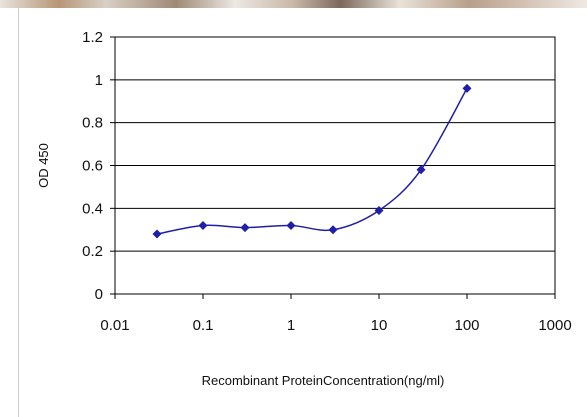 Image resolution: width=587 pixels, height=417 pixels. What do you see at coordinates (99, 80) in the screenshot?
I see `y-tick-label: 1` at bounding box center [99, 80].